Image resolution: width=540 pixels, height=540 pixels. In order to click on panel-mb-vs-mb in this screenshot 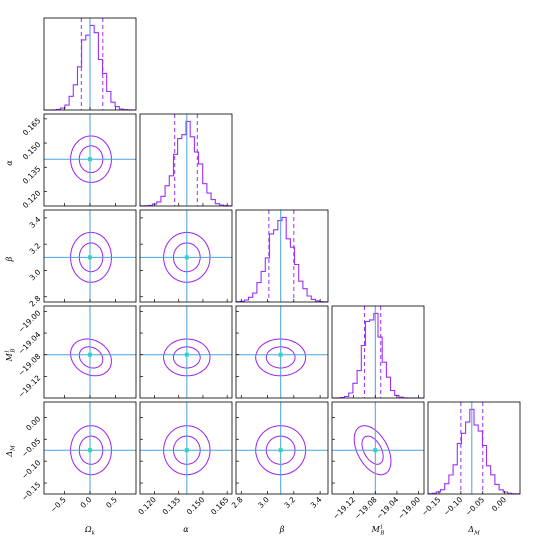, I will do `click(378, 352)`.